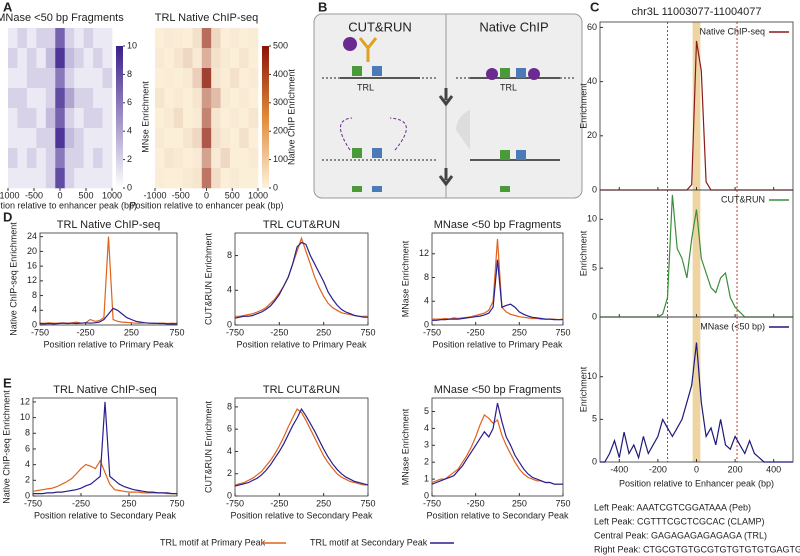 This screenshot has height=556, width=800. Describe the element at coordinates (732, 31) in the screenshot. I see `legend-label: Native ChIP-seq` at that location.